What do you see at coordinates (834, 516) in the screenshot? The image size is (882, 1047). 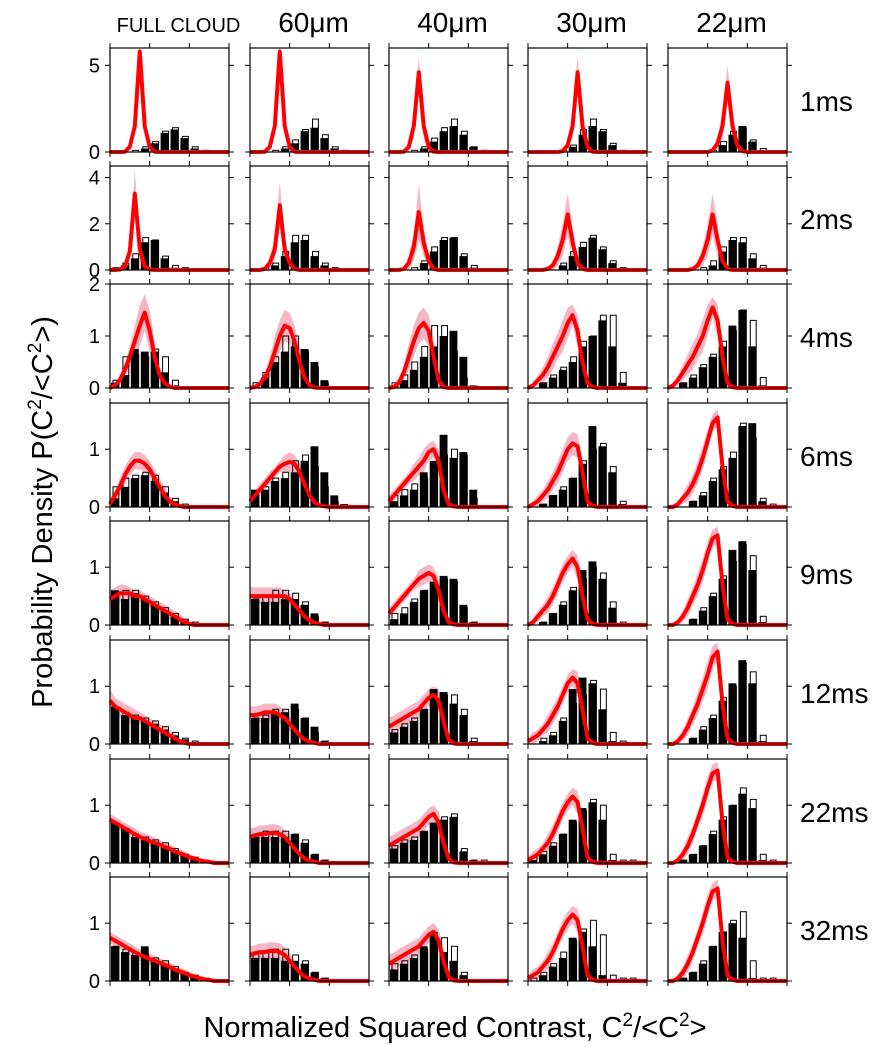 I see `row-labels: 1ms 2ms 4ms 6ms 9ms 12ms 22ms 32ms` at bounding box center [834, 516].